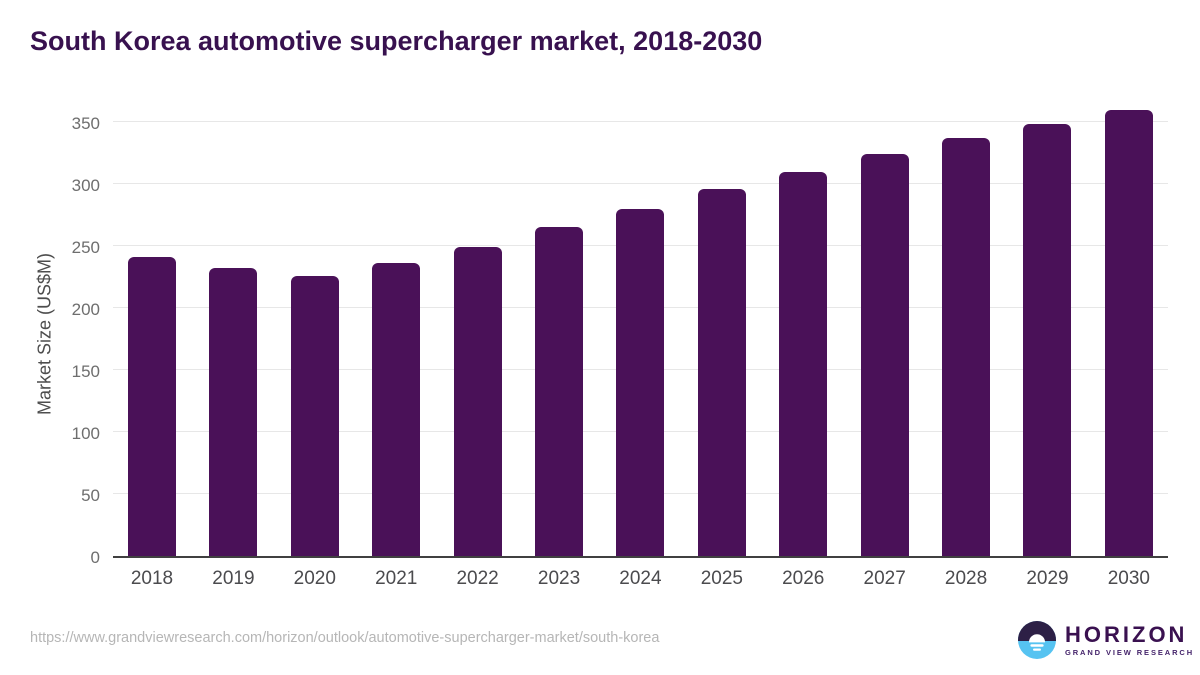 This screenshot has height=675, width=1200. I want to click on y-axis-tick-labels: 0 50 100 150 200 250 300 350, so click(50, 338).